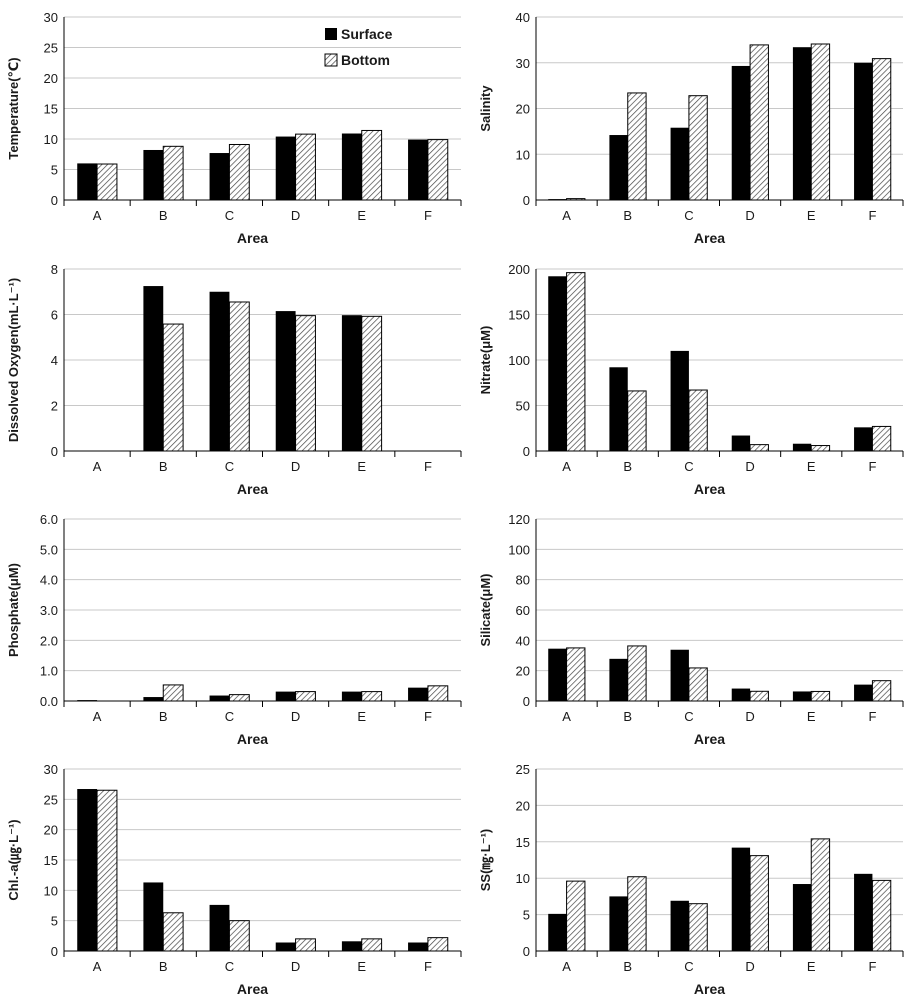 Image resolution: width=908 pixels, height=1006 pixels. I want to click on y-tick-label: 8, so click(54, 269).